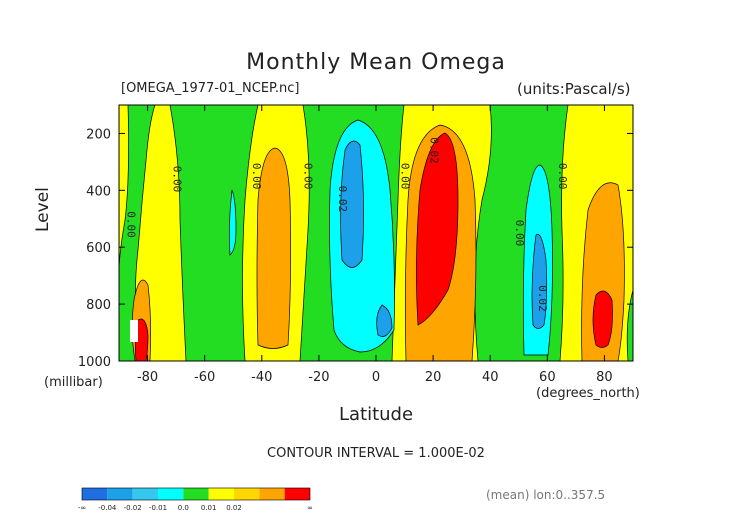 The image size is (752, 532). What do you see at coordinates (604, 377) in the screenshot?
I see `x-tick-label: 80` at bounding box center [604, 377].